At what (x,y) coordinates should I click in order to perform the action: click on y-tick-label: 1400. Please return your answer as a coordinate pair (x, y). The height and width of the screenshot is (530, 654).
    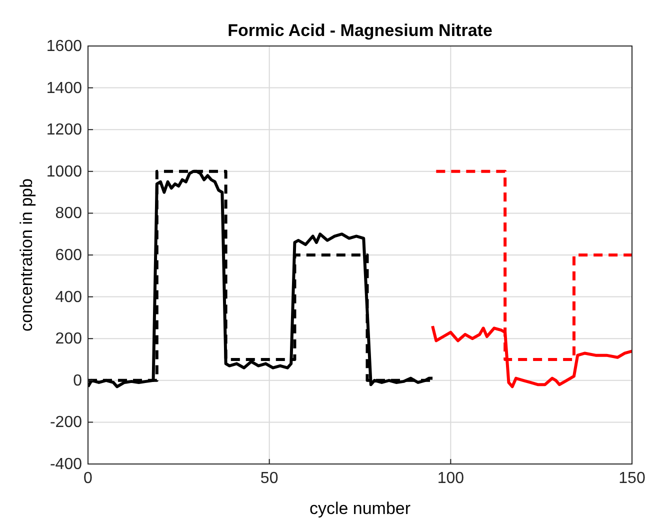
    Looking at the image, I should click on (64, 88).